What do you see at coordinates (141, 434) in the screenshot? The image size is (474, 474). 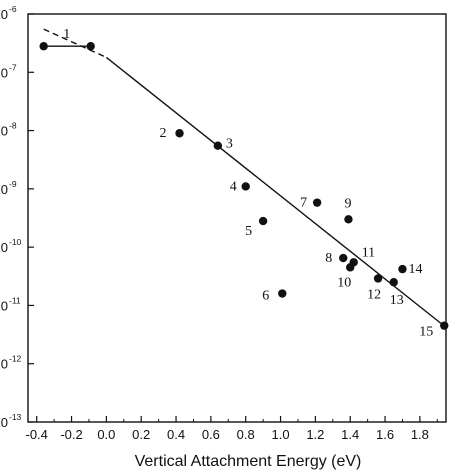 I see `x-tick-label: 0.2` at bounding box center [141, 434].